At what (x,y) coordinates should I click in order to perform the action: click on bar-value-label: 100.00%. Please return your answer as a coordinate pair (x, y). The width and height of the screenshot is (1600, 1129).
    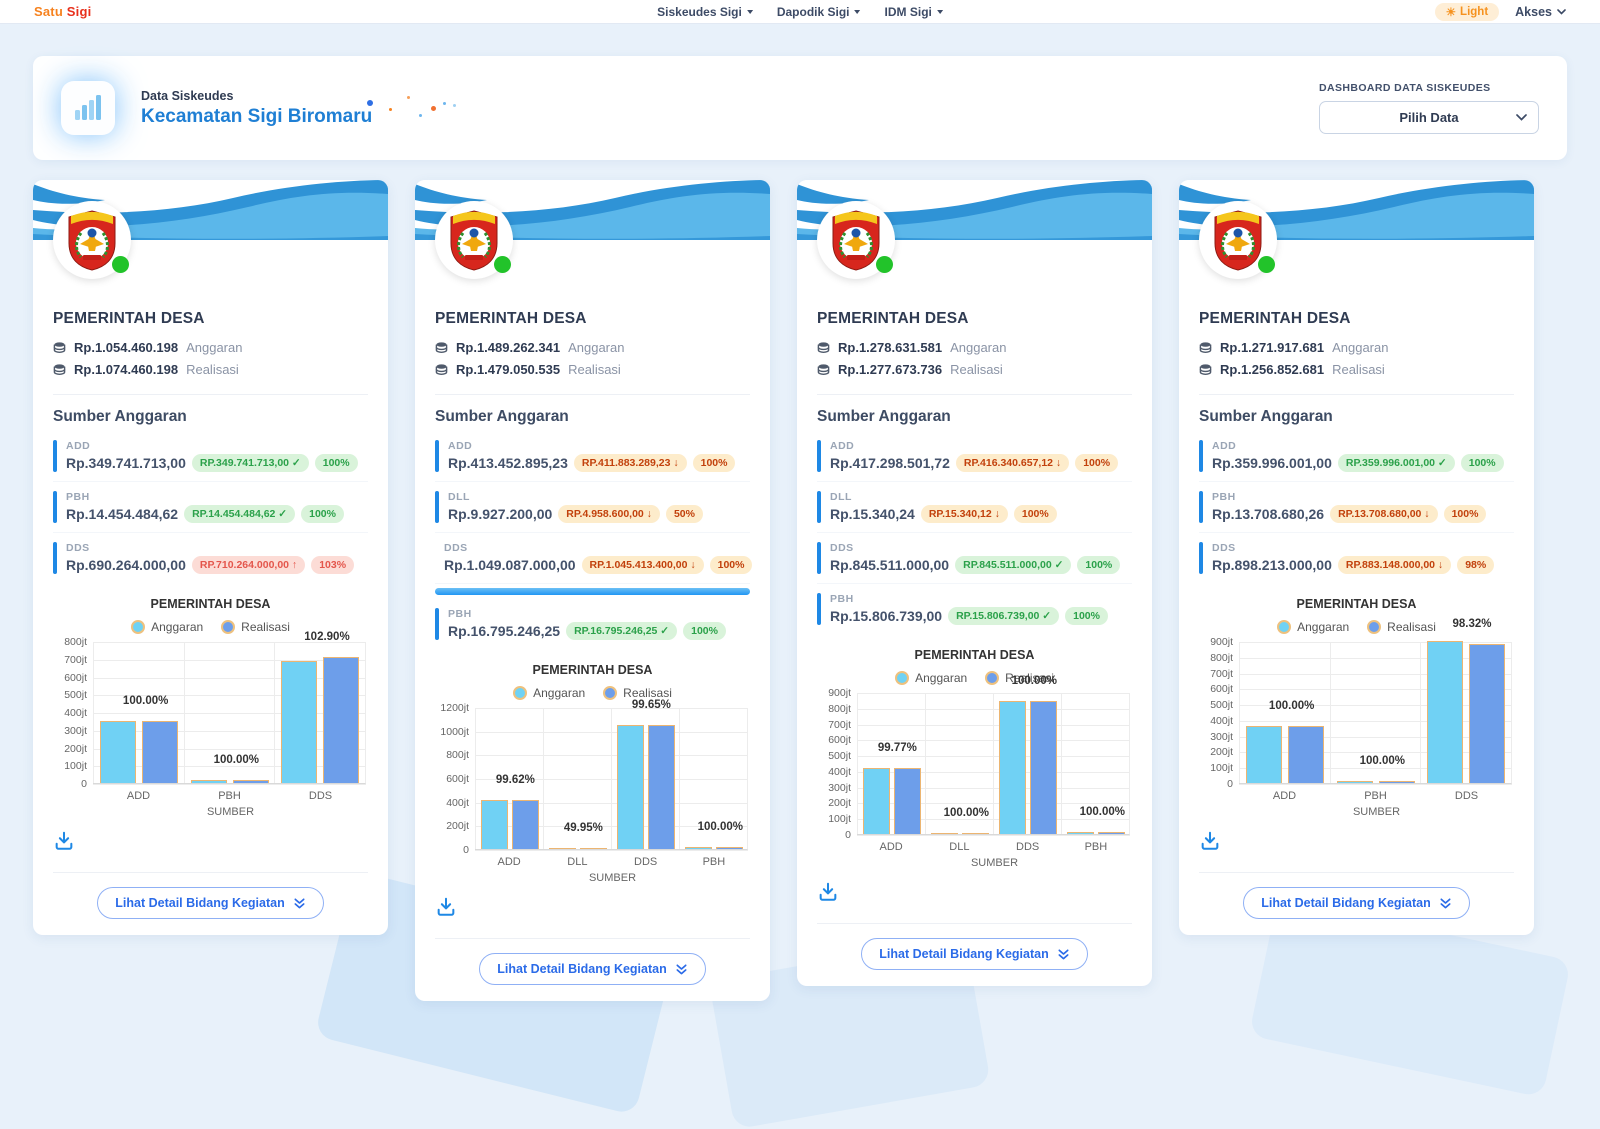
    Looking at the image, I should click on (236, 760).